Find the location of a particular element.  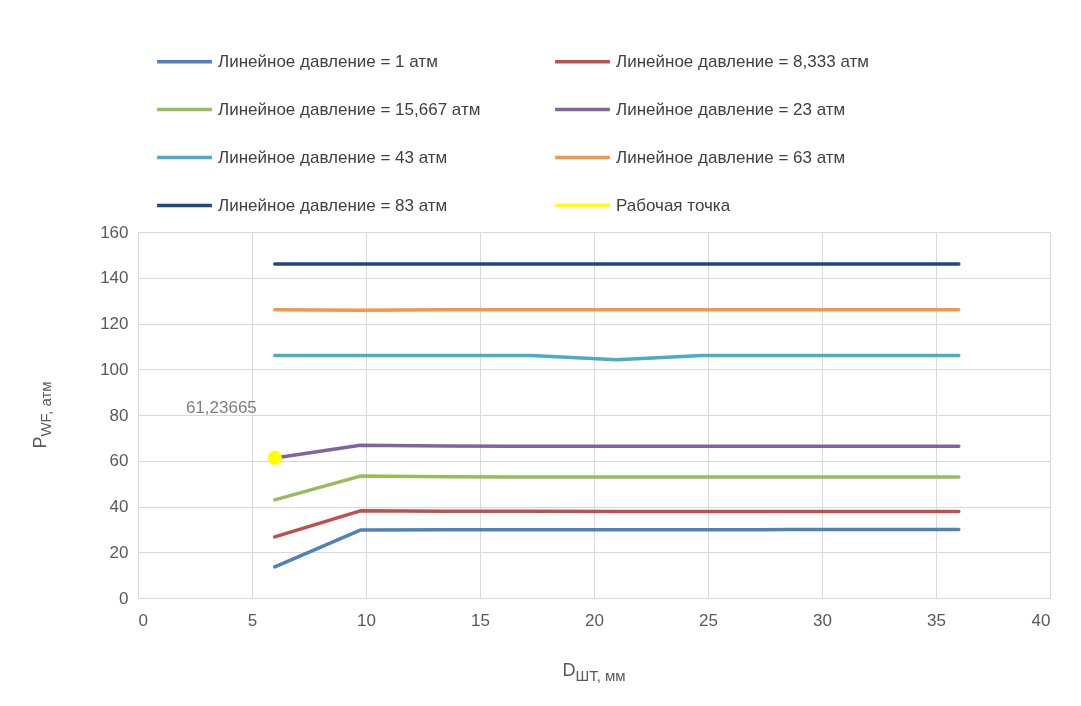

legend-label: Линейное давление = 1 атм is located at coordinates (328, 61).